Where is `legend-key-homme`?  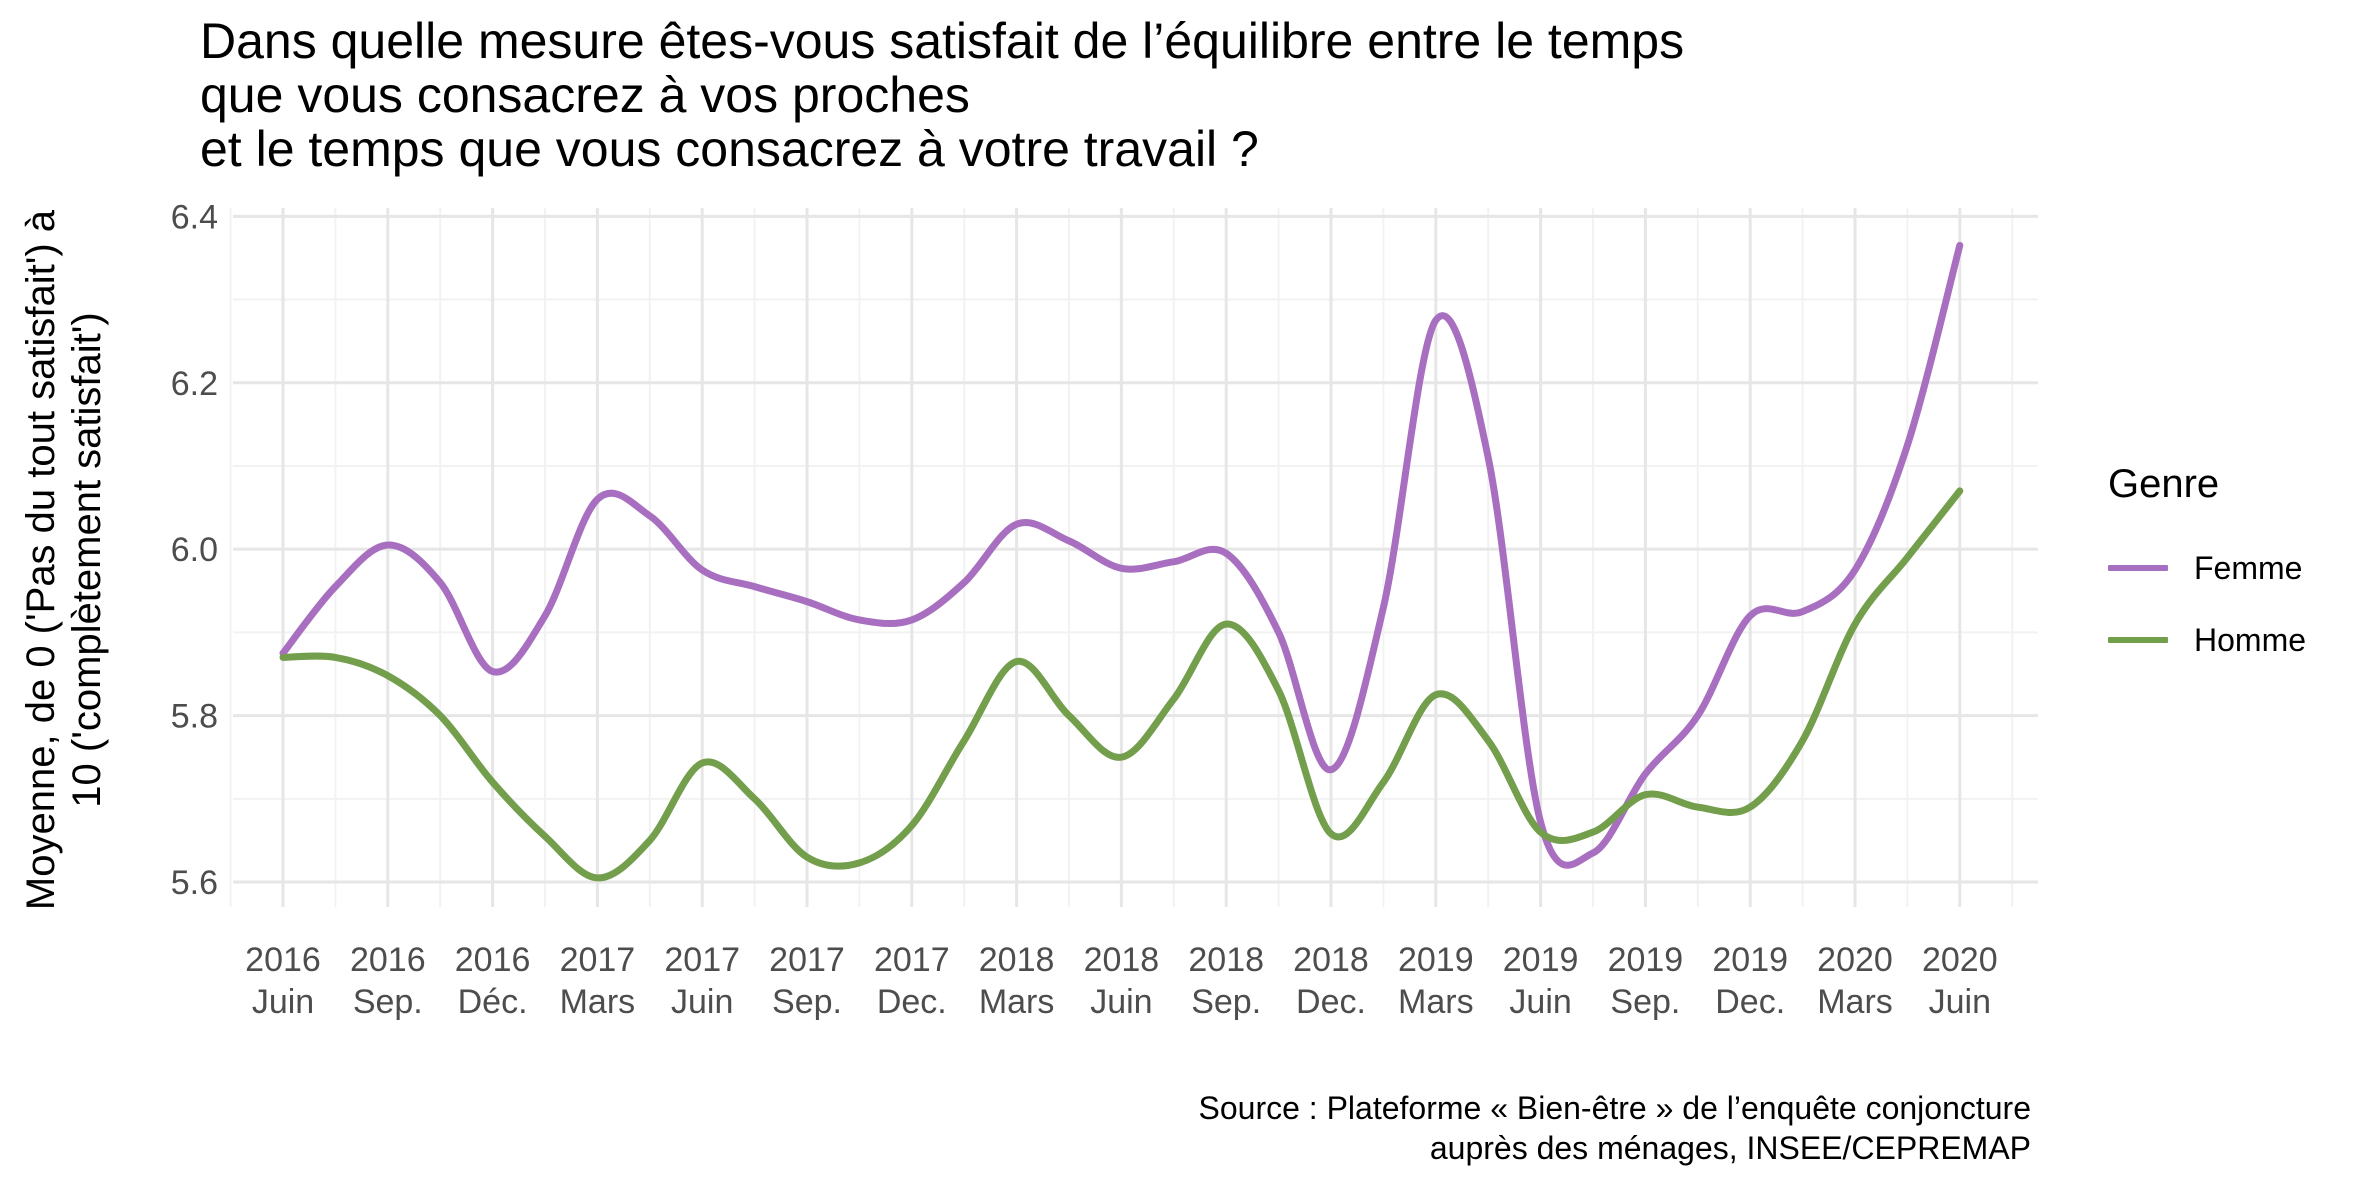 legend-key-homme is located at coordinates (2138, 640).